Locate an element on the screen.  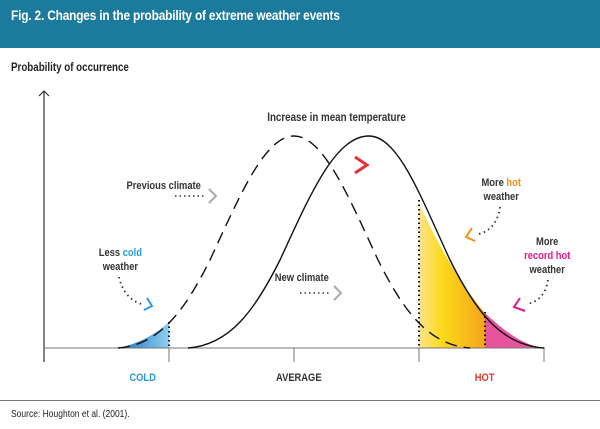
x-tick-hot: HOT is located at coordinates (484, 378).